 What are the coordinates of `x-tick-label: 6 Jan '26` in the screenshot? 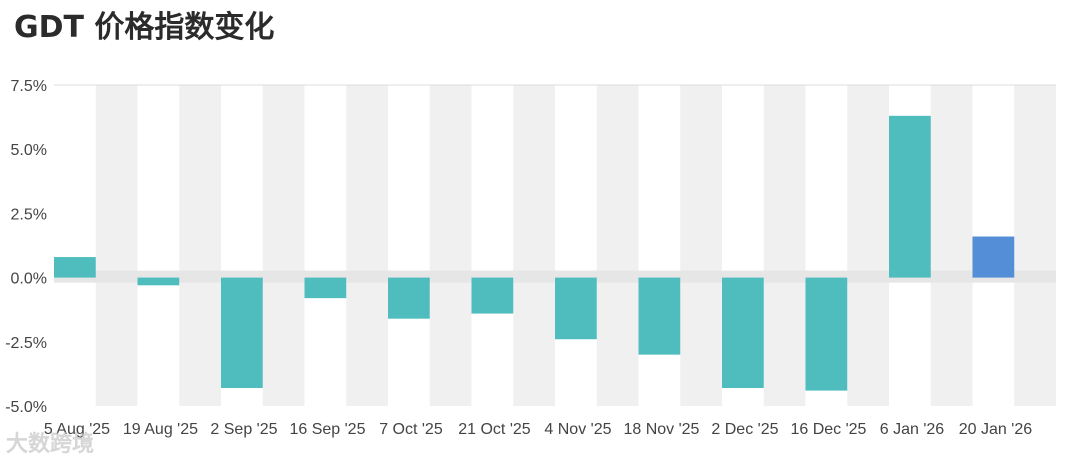 It's located at (912, 429).